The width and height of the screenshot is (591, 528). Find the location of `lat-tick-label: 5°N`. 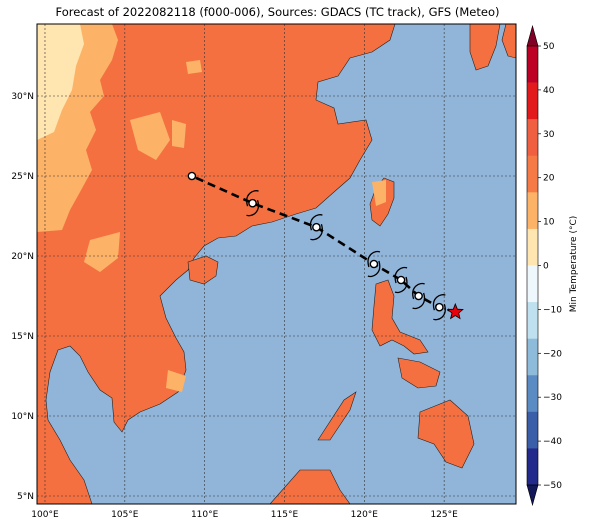

lat-tick-label: 5°N is located at coordinates (25, 497).